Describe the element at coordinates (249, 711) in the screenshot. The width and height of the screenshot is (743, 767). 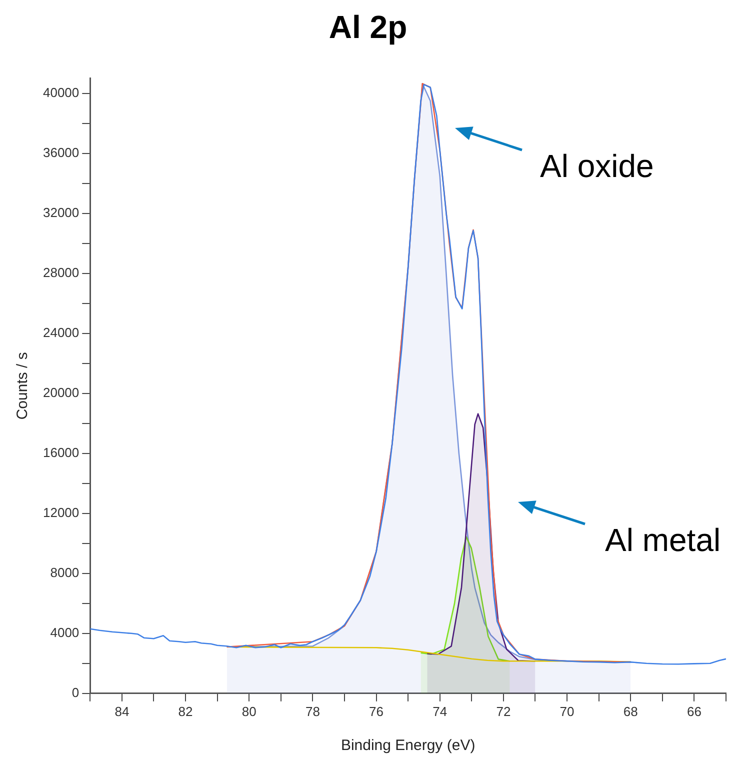
I see `x-tick-label: 80` at that location.